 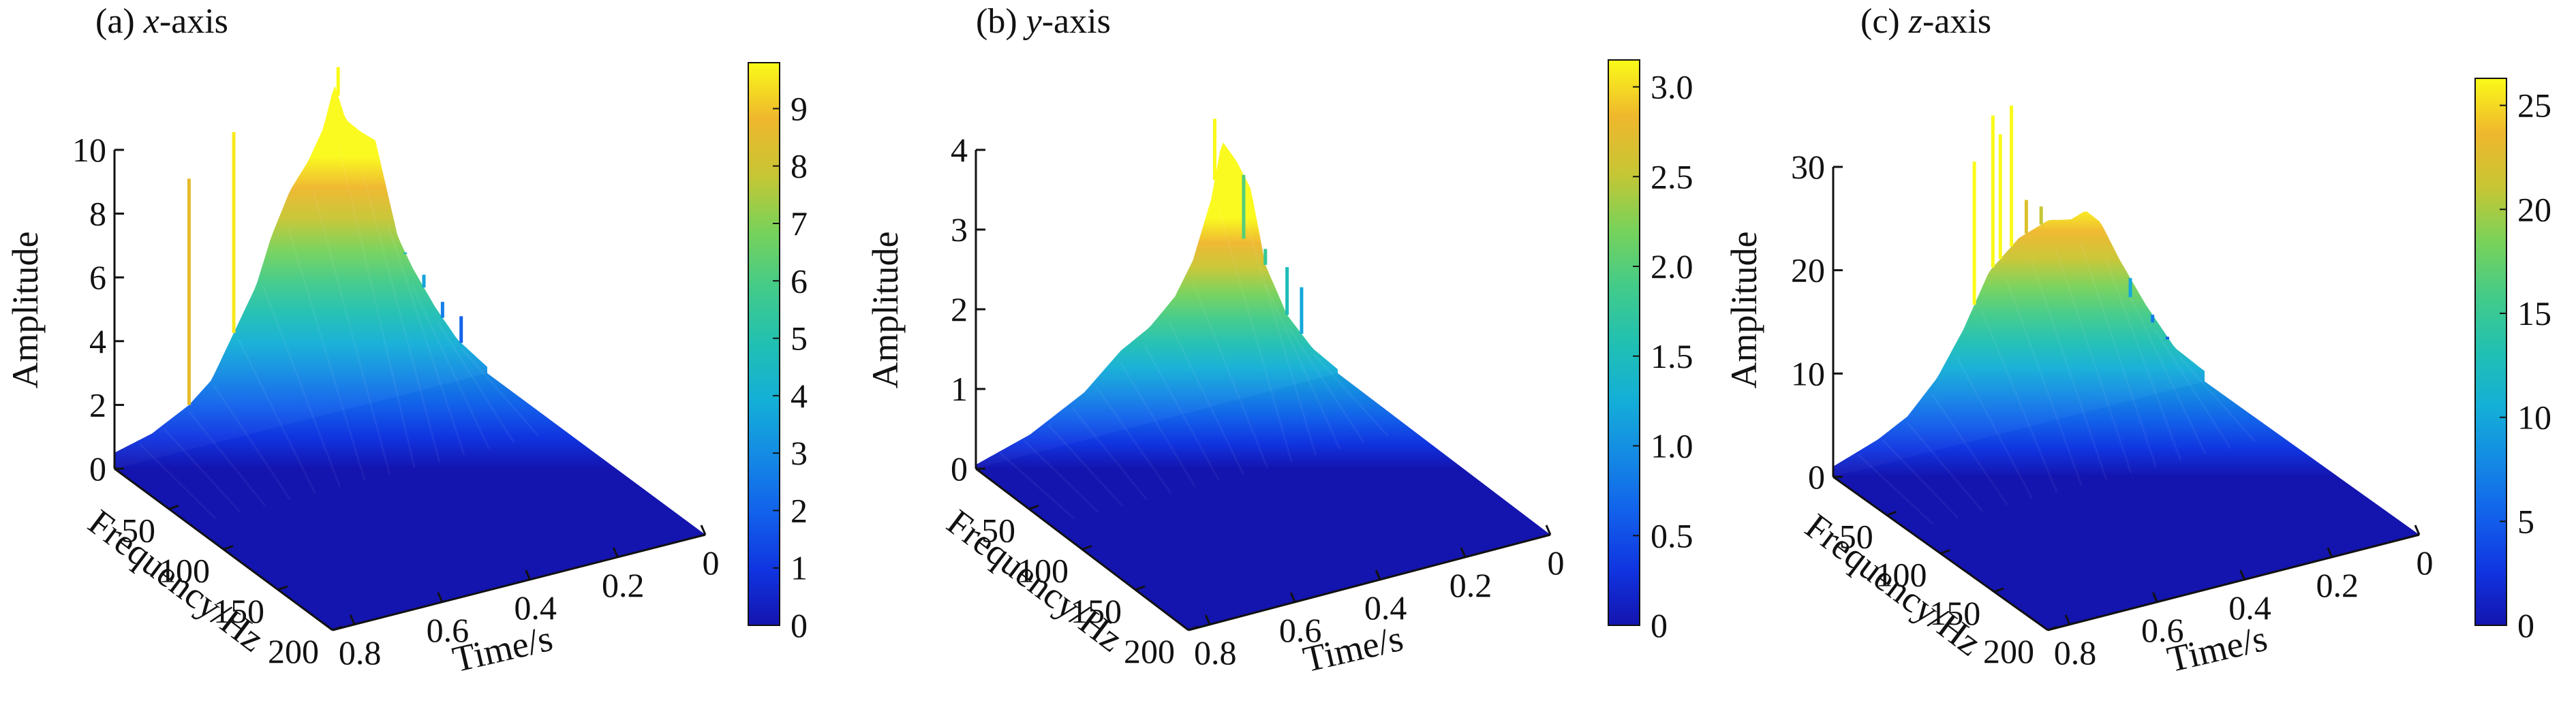 I want to click on z-tick-label: 30, so click(x=1808, y=167).